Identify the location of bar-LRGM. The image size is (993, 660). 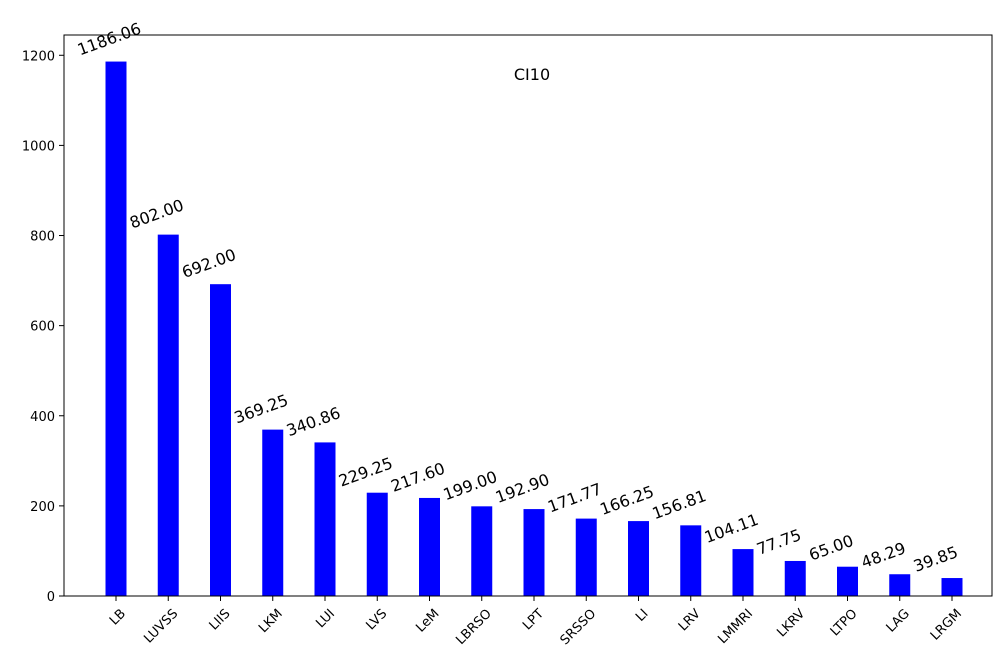
(952, 587).